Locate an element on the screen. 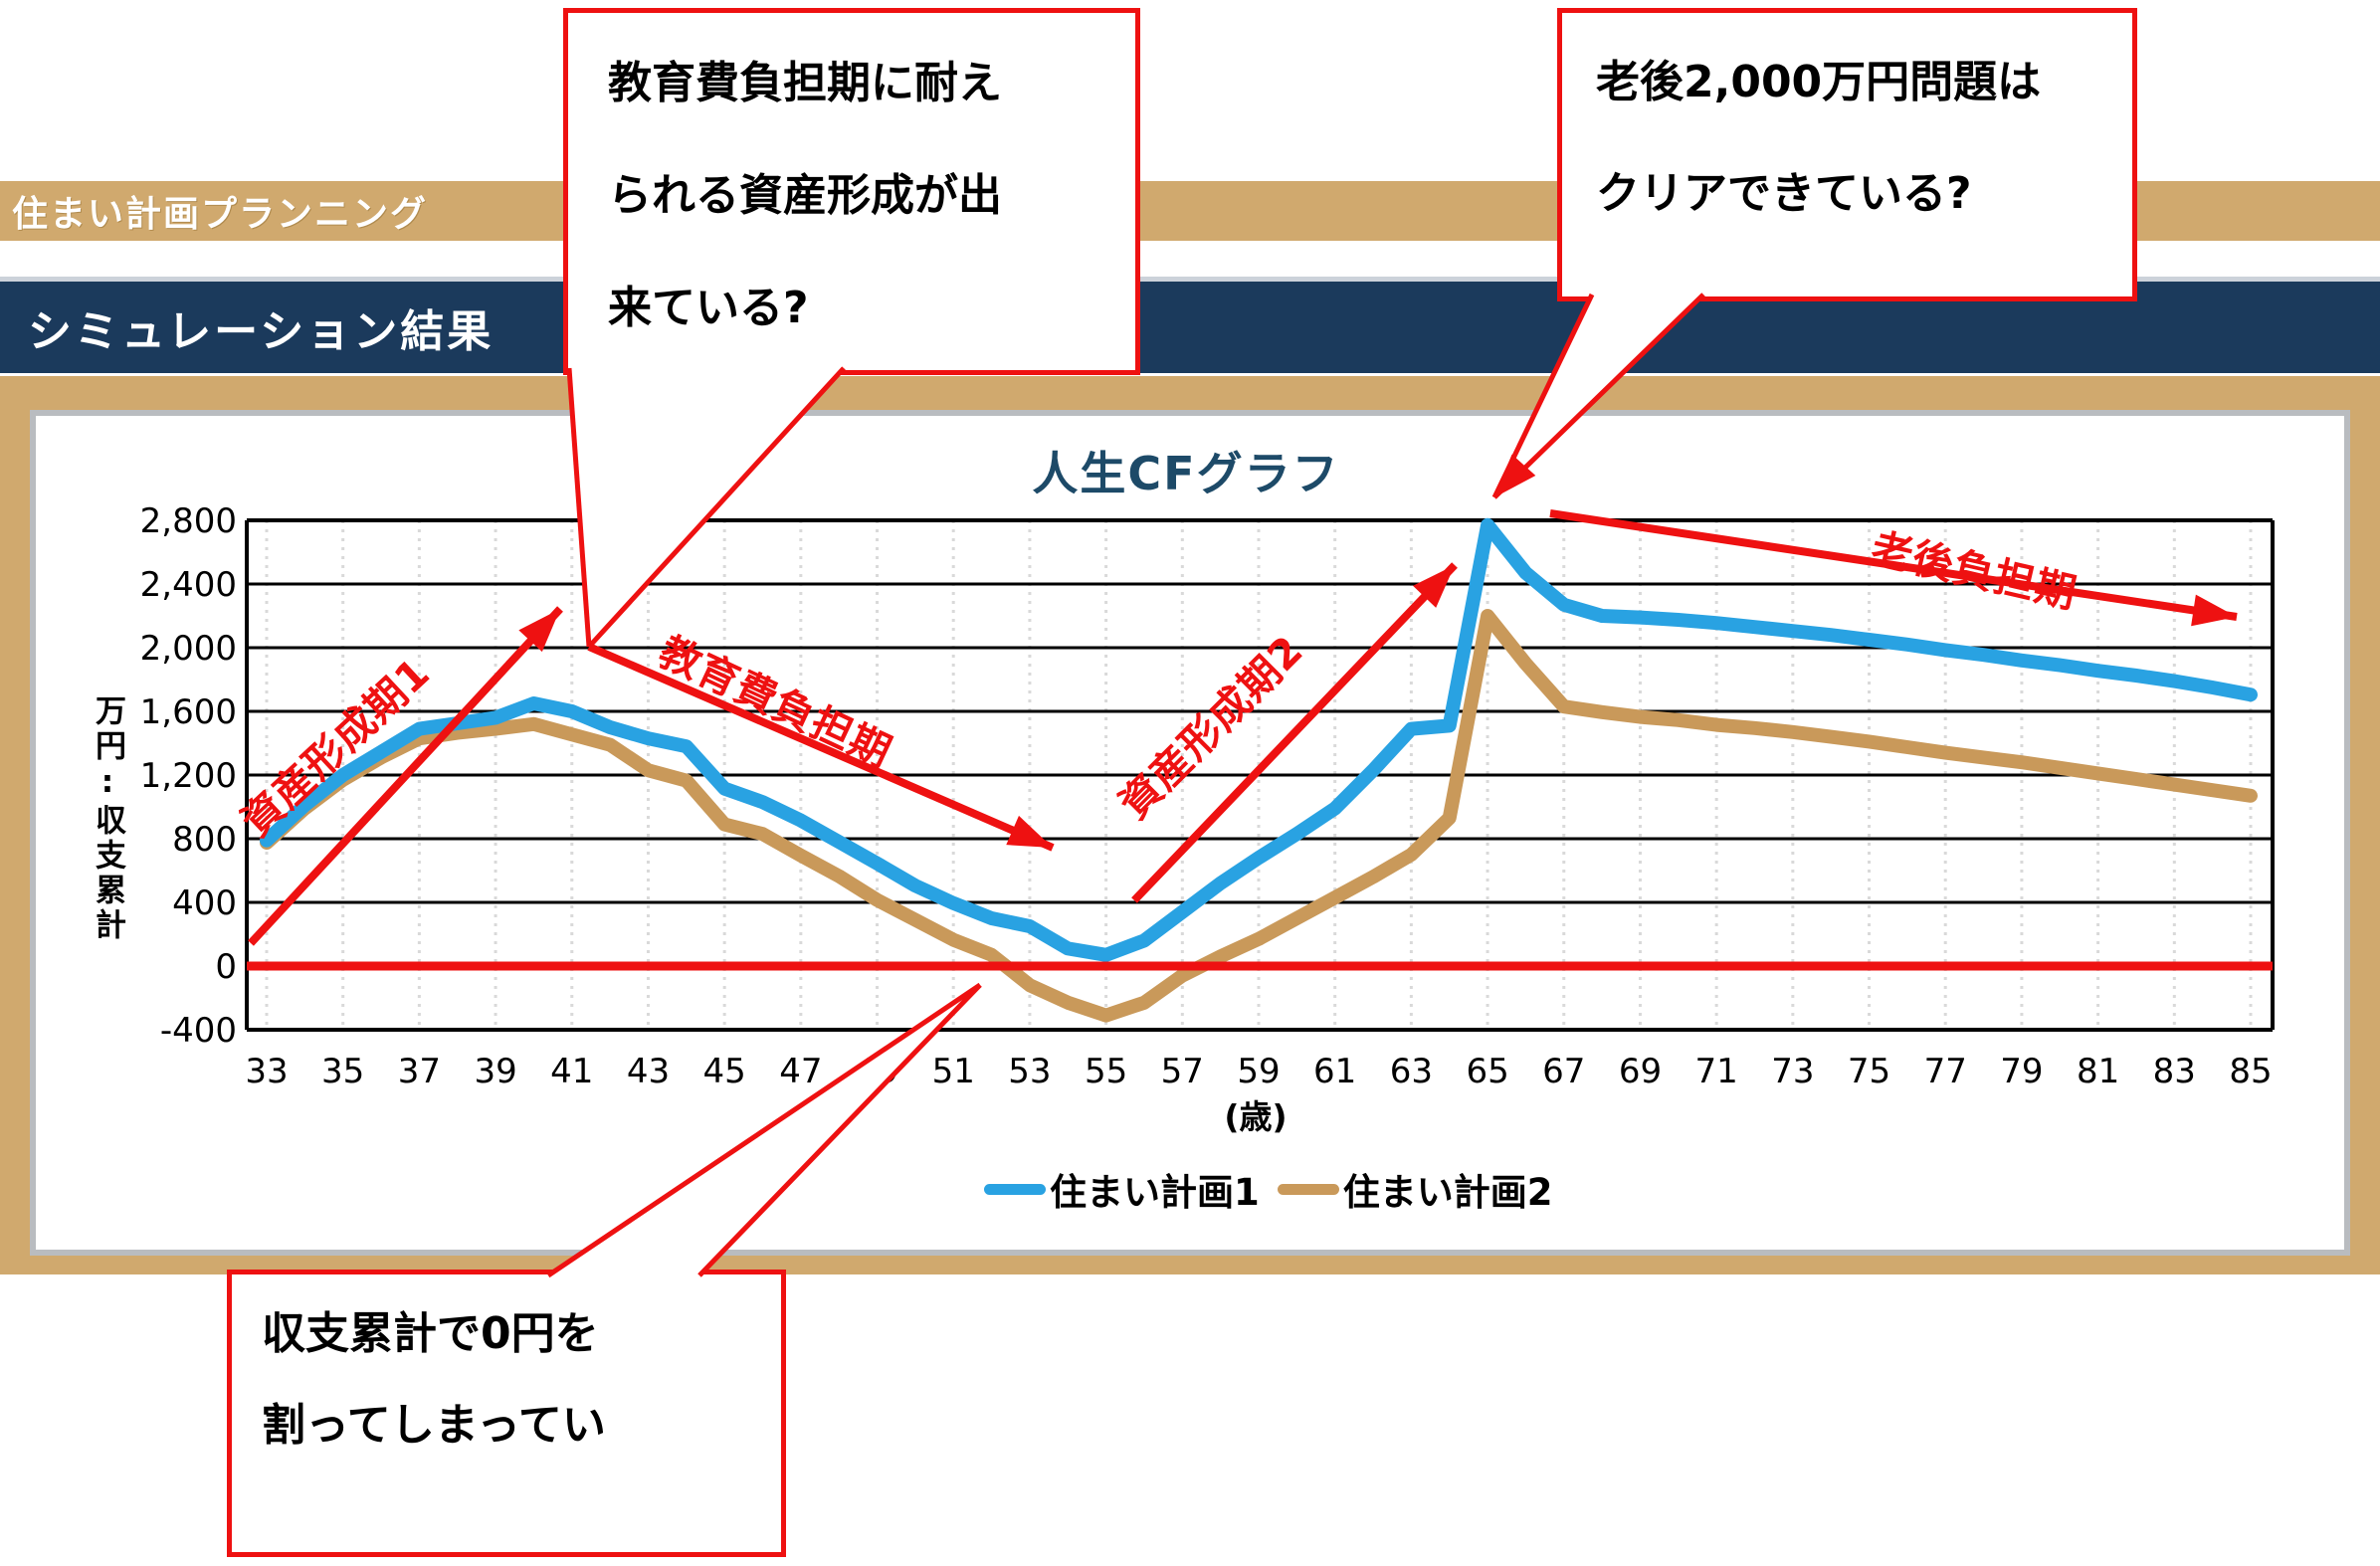 This screenshot has width=2380, height=1566. retirement-callout-line2: クリアできている? is located at coordinates (1784, 193).